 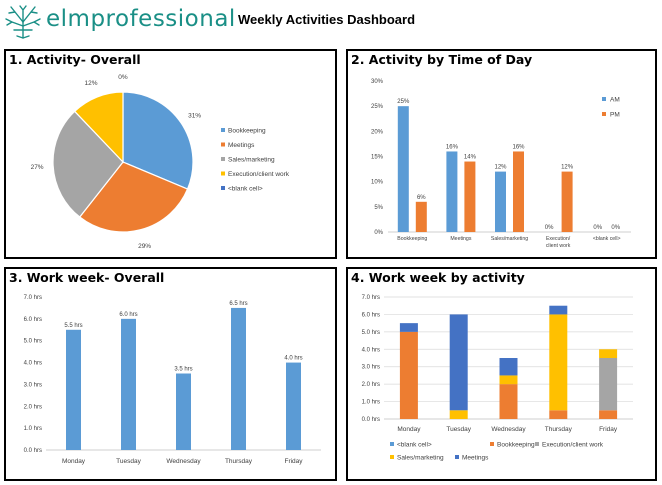 What do you see at coordinates (558, 310) in the screenshot?
I see `stack-meetings-thursday` at bounding box center [558, 310].